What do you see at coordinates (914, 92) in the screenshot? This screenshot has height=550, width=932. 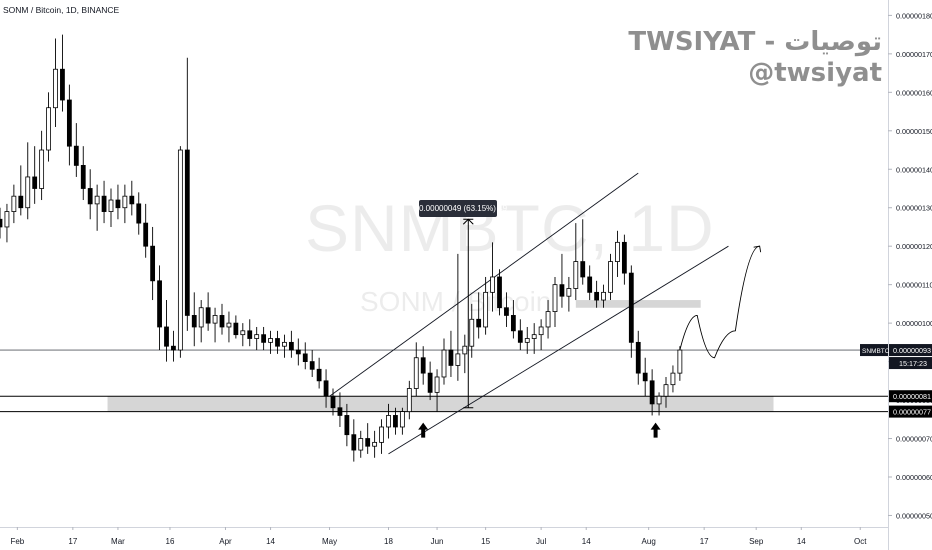 I see `price-tick-label: 0.00000160` at bounding box center [914, 92].